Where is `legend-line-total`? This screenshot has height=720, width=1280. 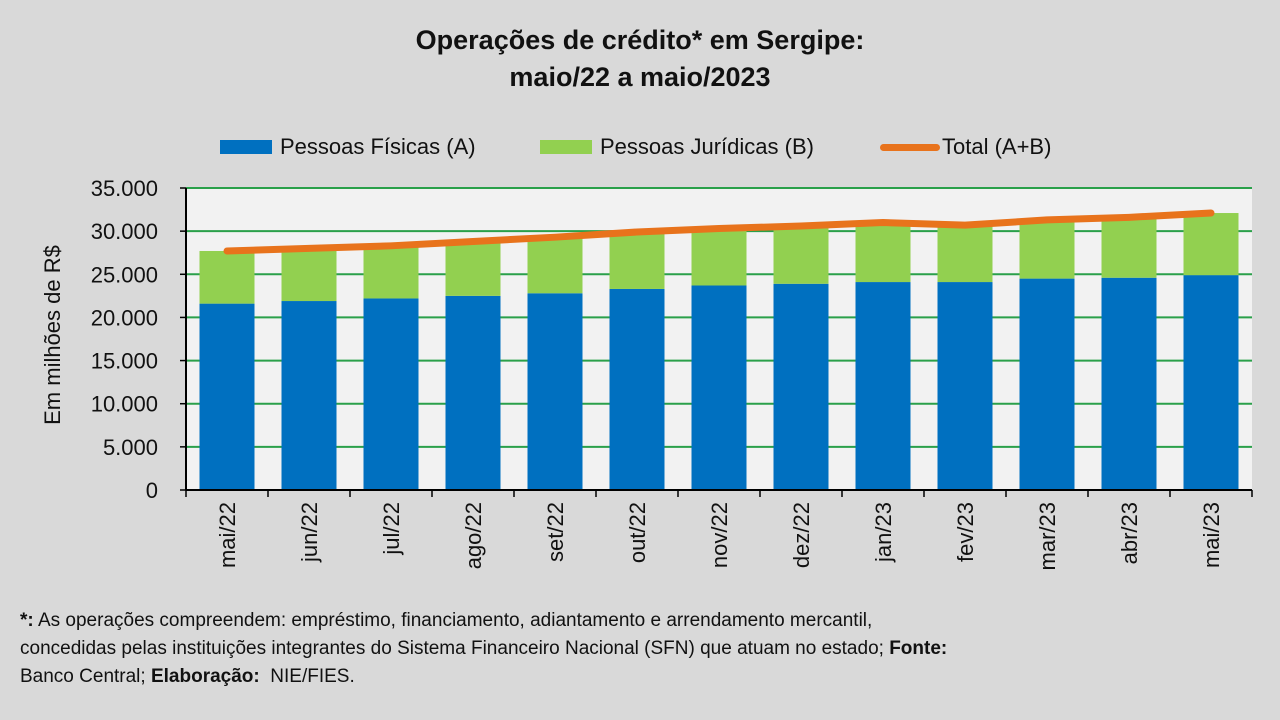 legend-line-total is located at coordinates (910, 147).